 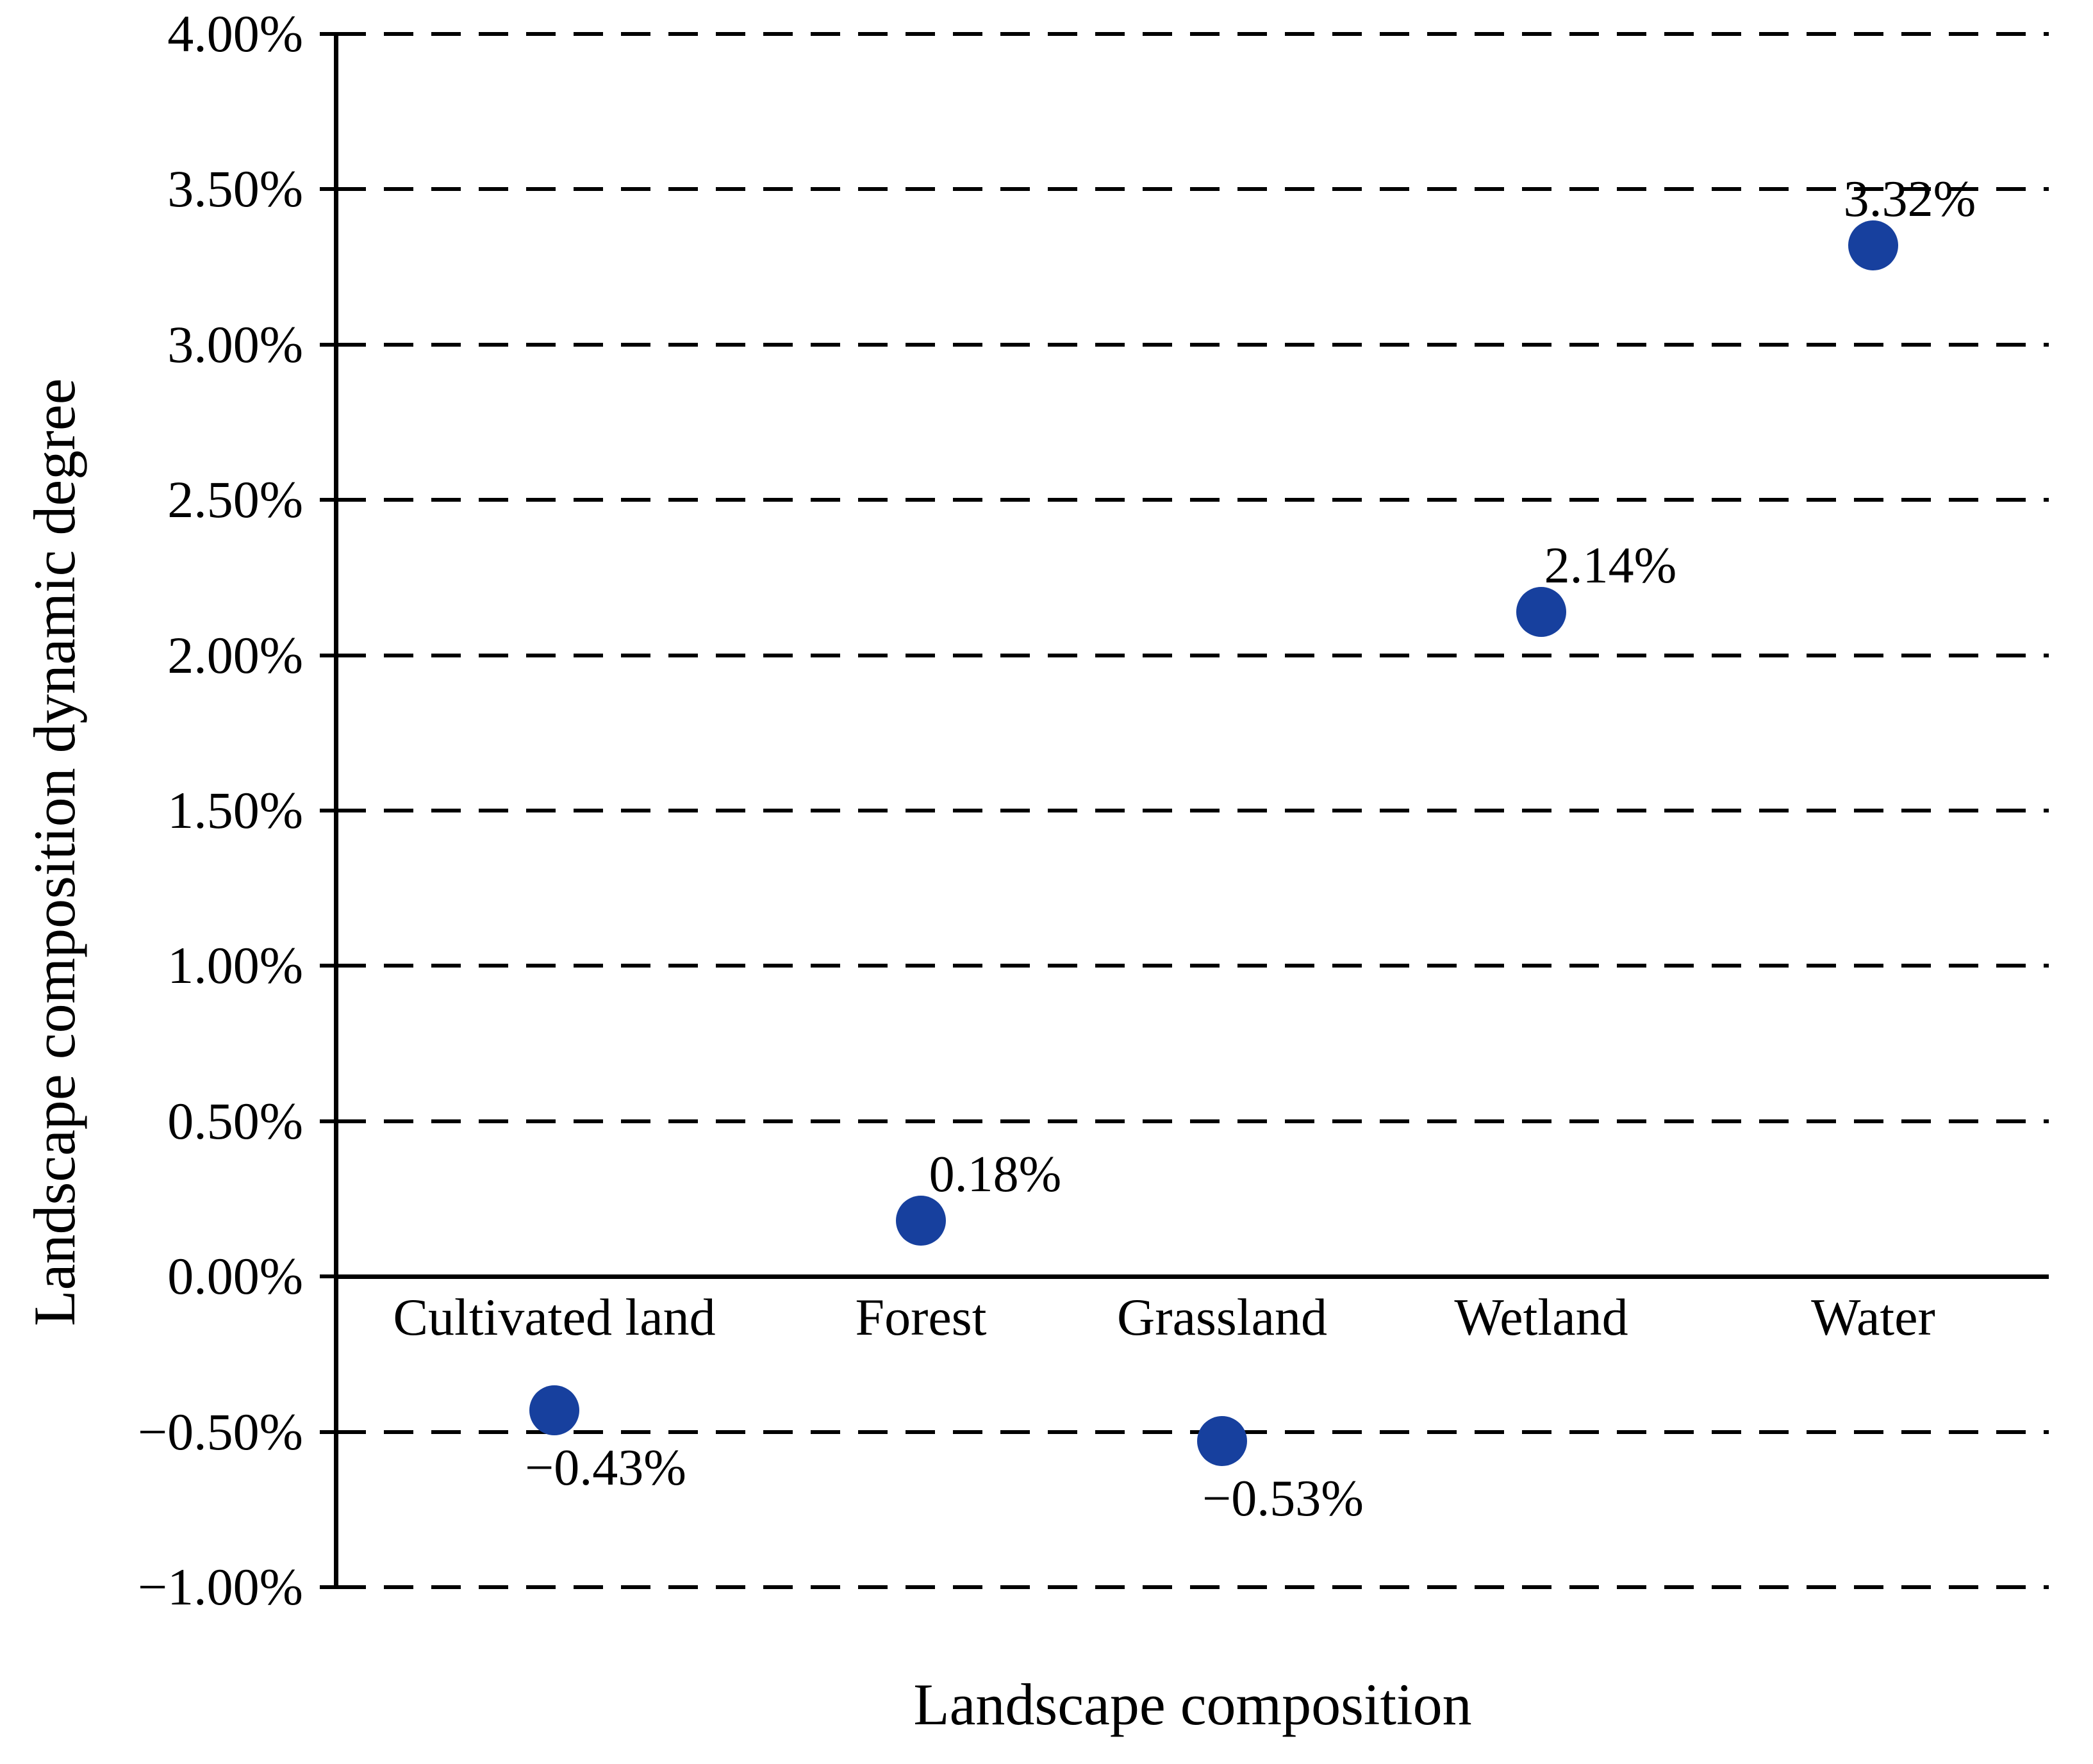 I want to click on y-tick-label: 0.50%, so click(x=235, y=1120).